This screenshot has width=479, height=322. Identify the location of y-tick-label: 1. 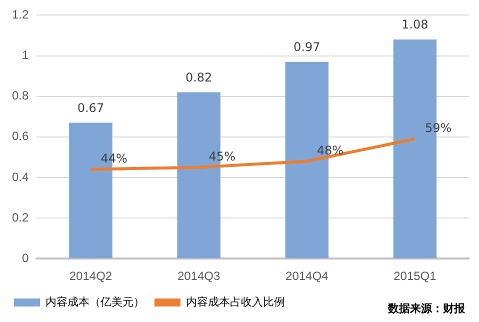
(25, 55).